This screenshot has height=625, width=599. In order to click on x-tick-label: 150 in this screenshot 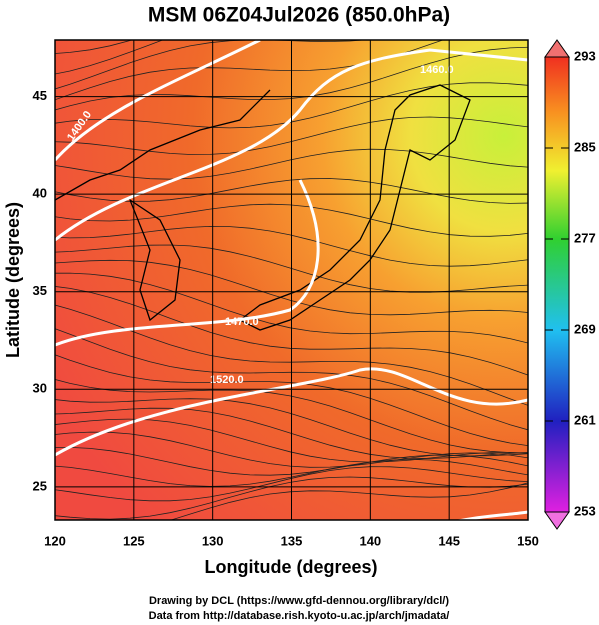, I will do `click(528, 540)`.